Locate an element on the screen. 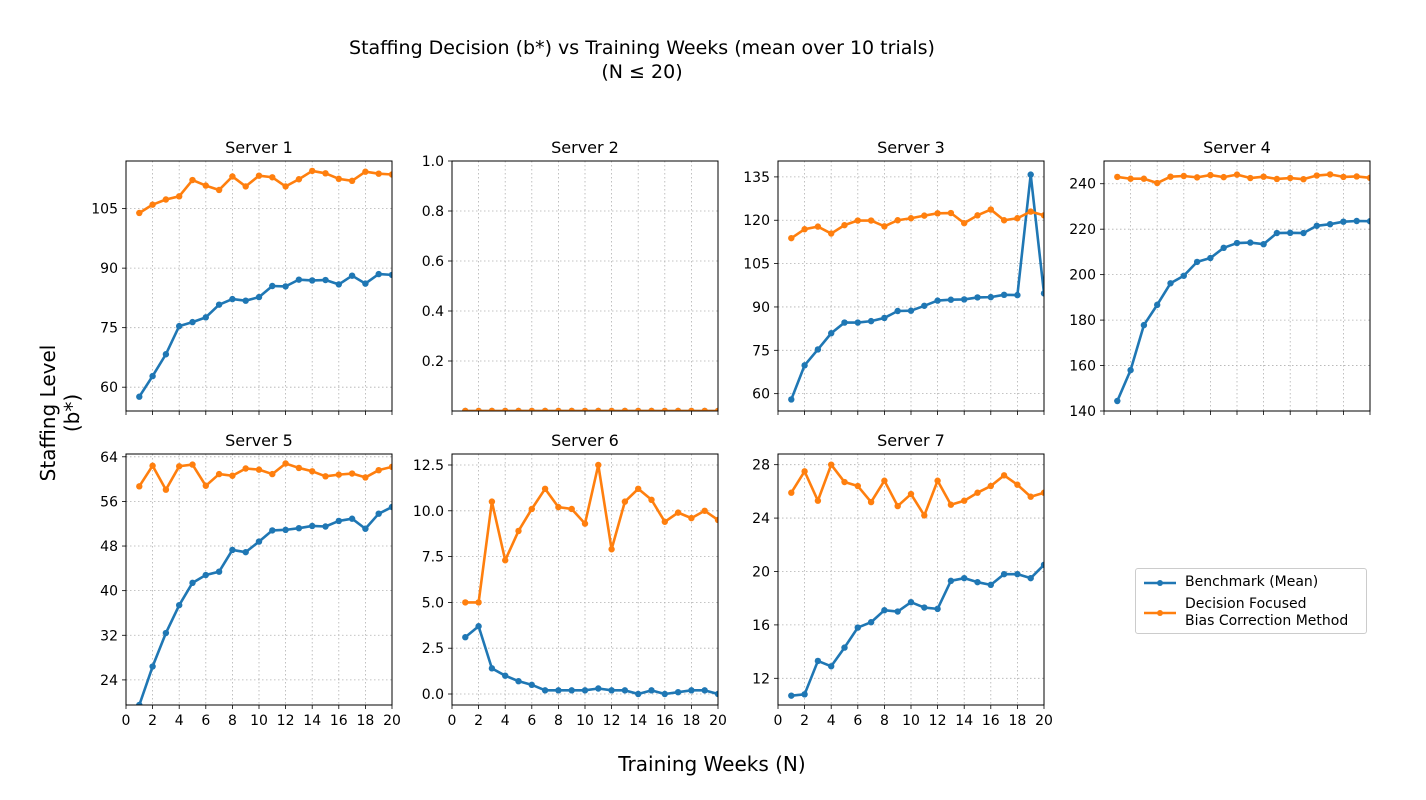  y-tick-label: 5.0 is located at coordinates (433, 603).